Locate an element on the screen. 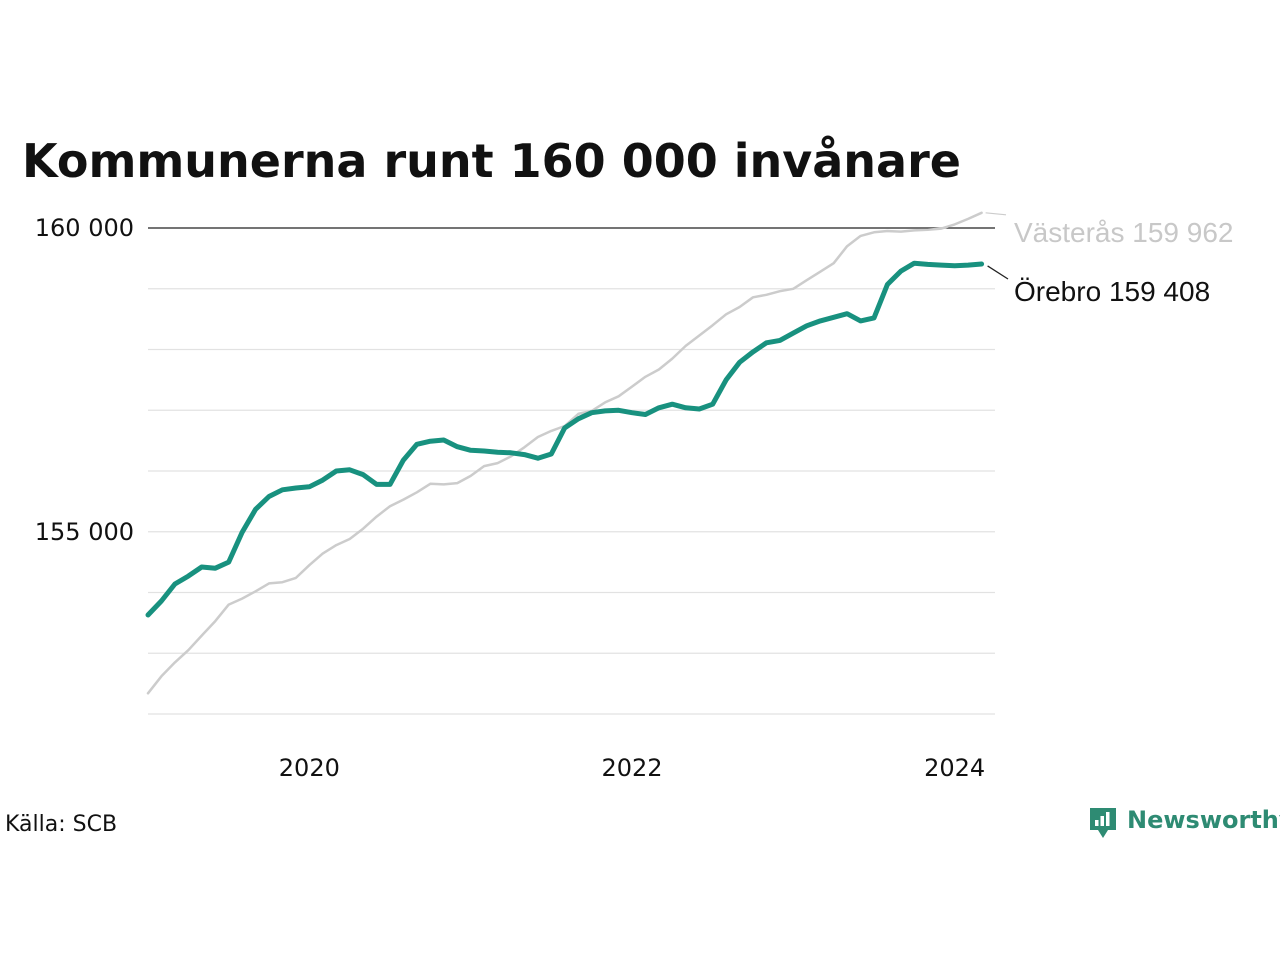 Image resolution: width=1280 pixels, height=960 pixels. x-tick-label: 2020 is located at coordinates (309, 768).